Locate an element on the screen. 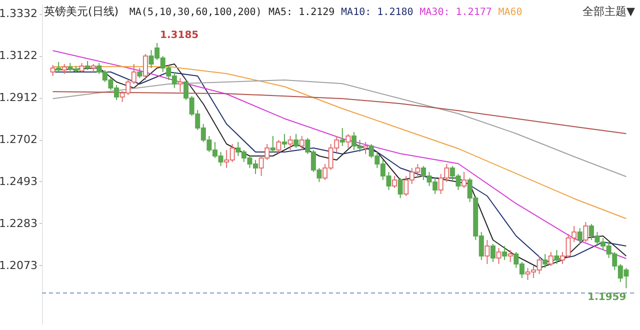 The height and width of the screenshot is (330, 640). annotation: 全部主题▼ is located at coordinates (609, 11).